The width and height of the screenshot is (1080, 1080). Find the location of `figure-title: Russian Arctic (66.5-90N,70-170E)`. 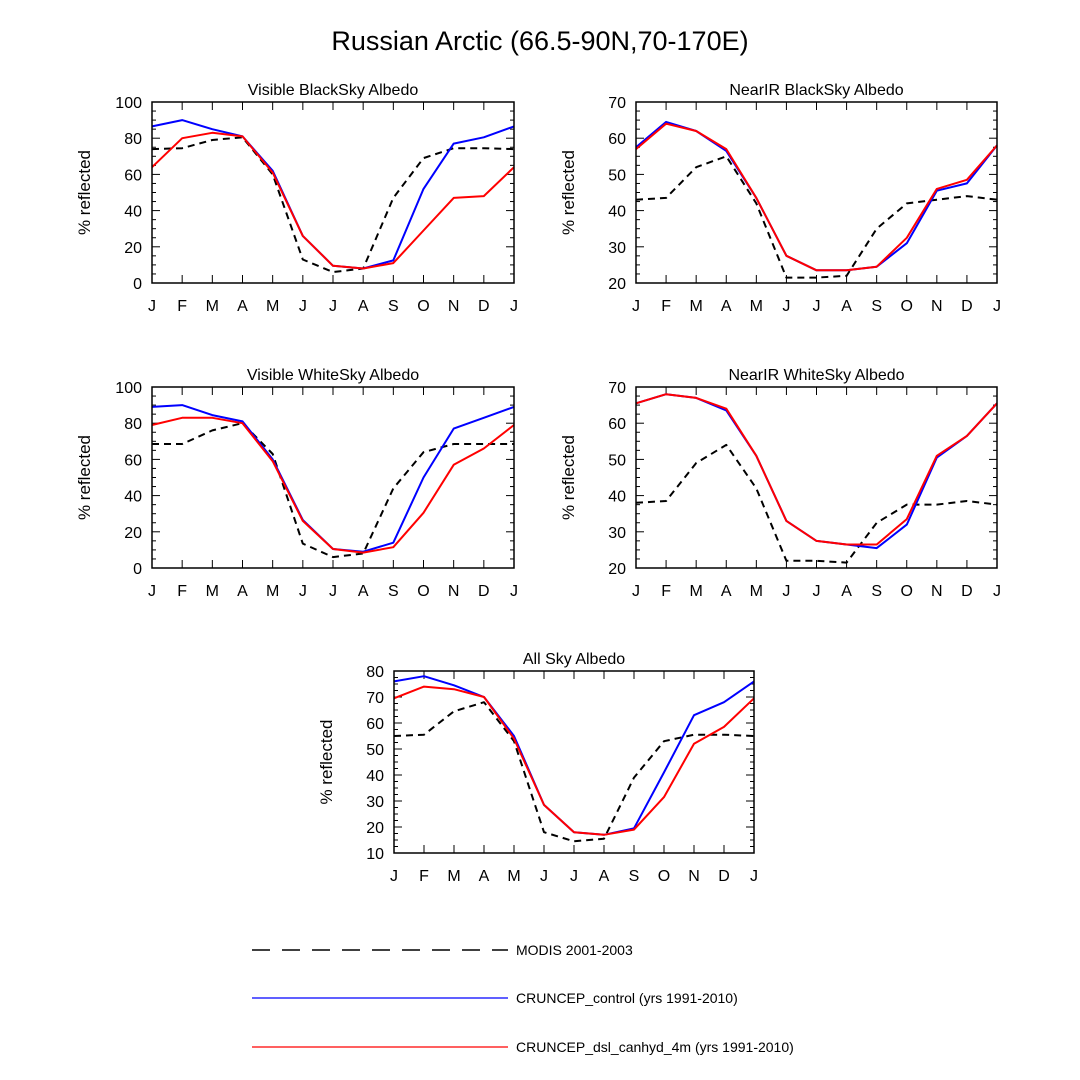

figure-title: Russian Arctic (66.5-90N,70-170E) is located at coordinates (539, 41).